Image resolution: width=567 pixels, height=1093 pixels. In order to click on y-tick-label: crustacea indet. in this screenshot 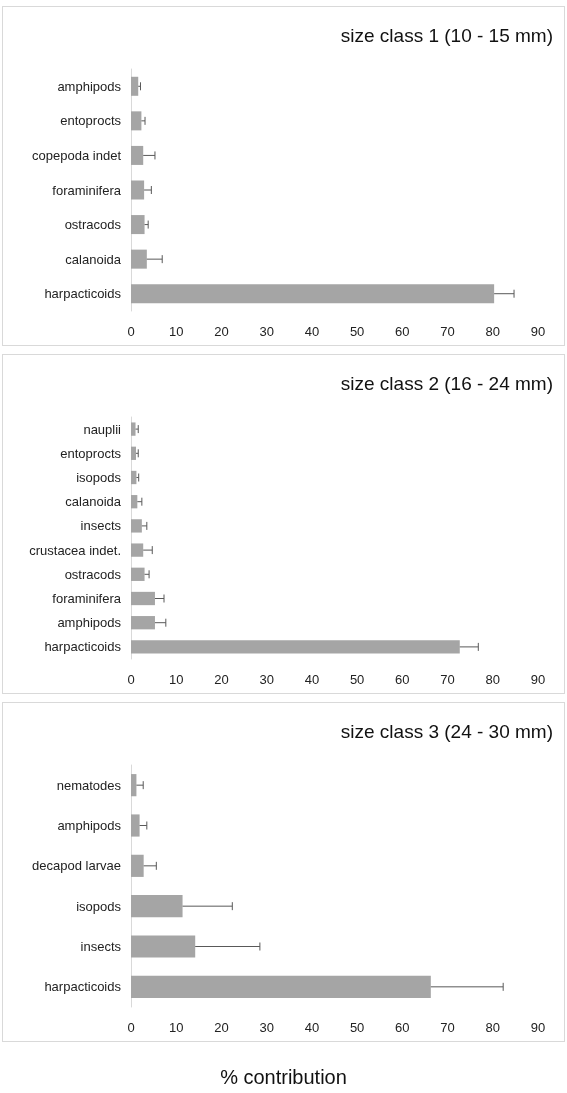, I will do `click(75, 550)`.